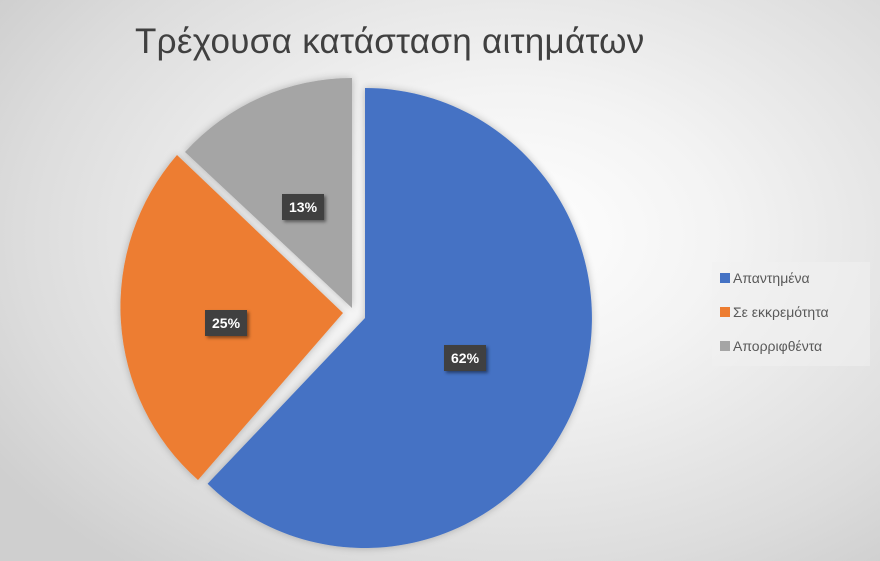 The width and height of the screenshot is (880, 561). Describe the element at coordinates (465, 358) in the screenshot. I see `data-label-answered: 62%` at that location.